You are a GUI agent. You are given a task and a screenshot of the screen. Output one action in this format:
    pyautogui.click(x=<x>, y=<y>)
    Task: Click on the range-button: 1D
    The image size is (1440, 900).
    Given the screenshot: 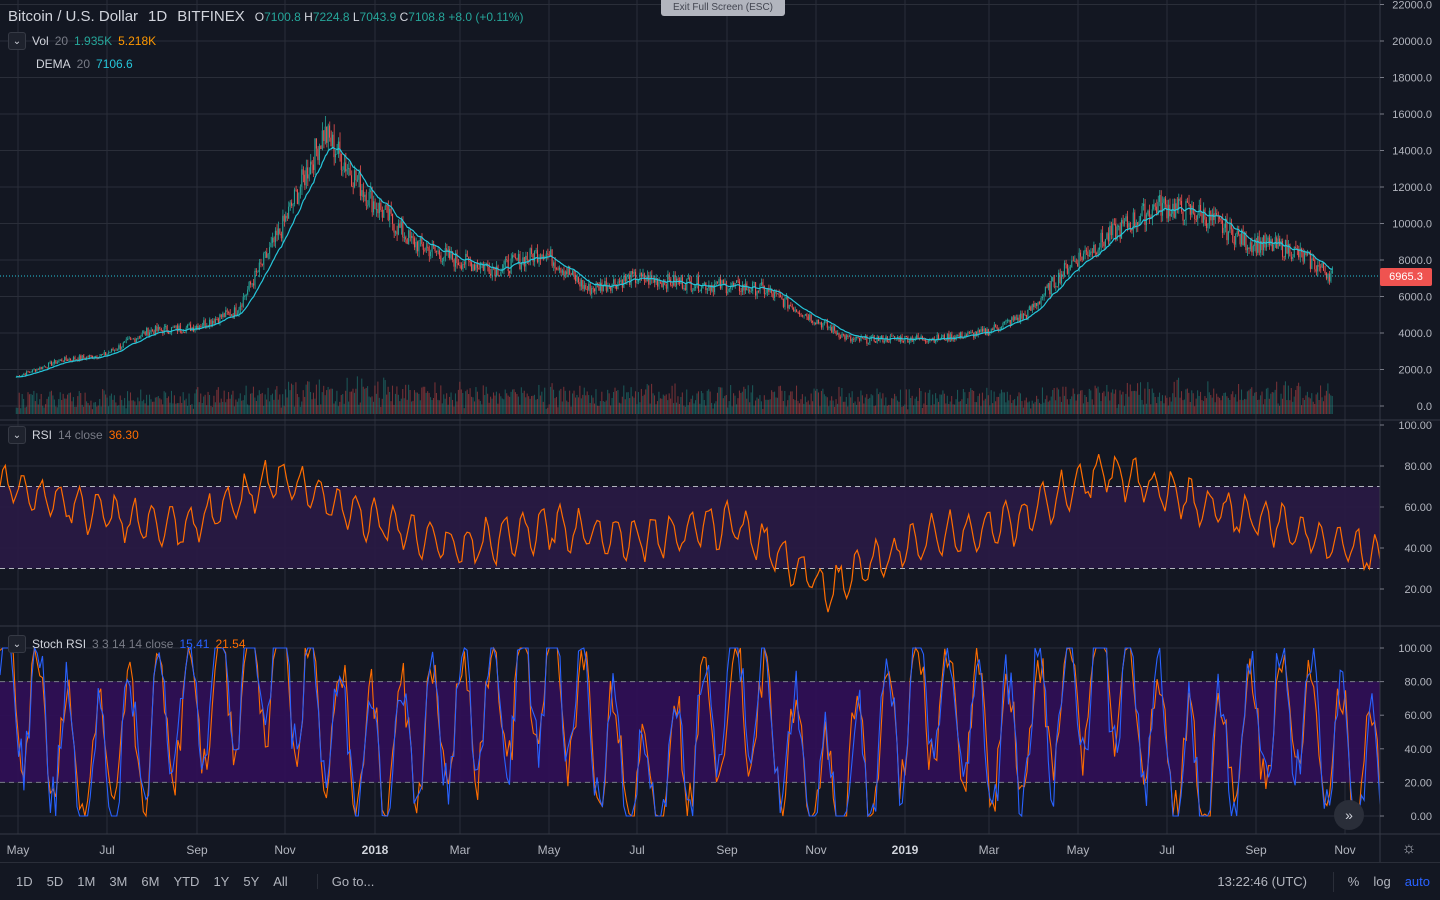 What is the action you would take?
    pyautogui.click(x=24, y=881)
    